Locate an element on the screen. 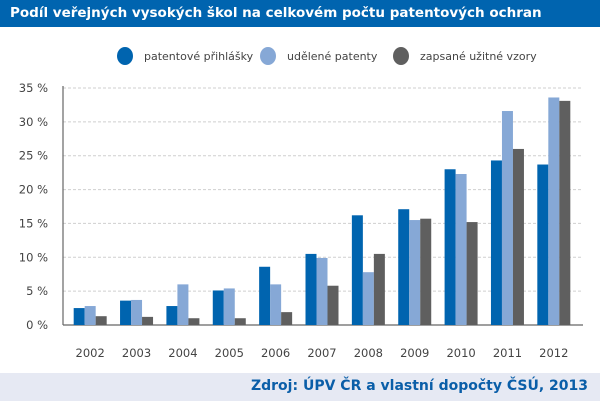 The image size is (600, 401). y-tick-label: 20 % is located at coordinates (33, 190).